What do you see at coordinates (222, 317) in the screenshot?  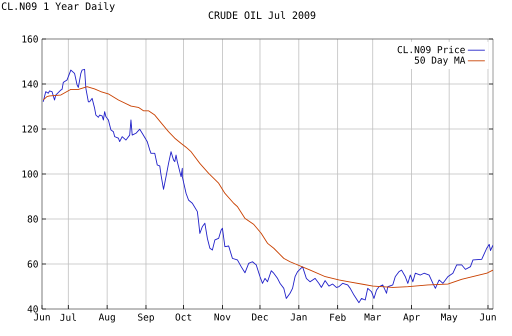 I see `x-tick-label: Nov` at bounding box center [222, 317].